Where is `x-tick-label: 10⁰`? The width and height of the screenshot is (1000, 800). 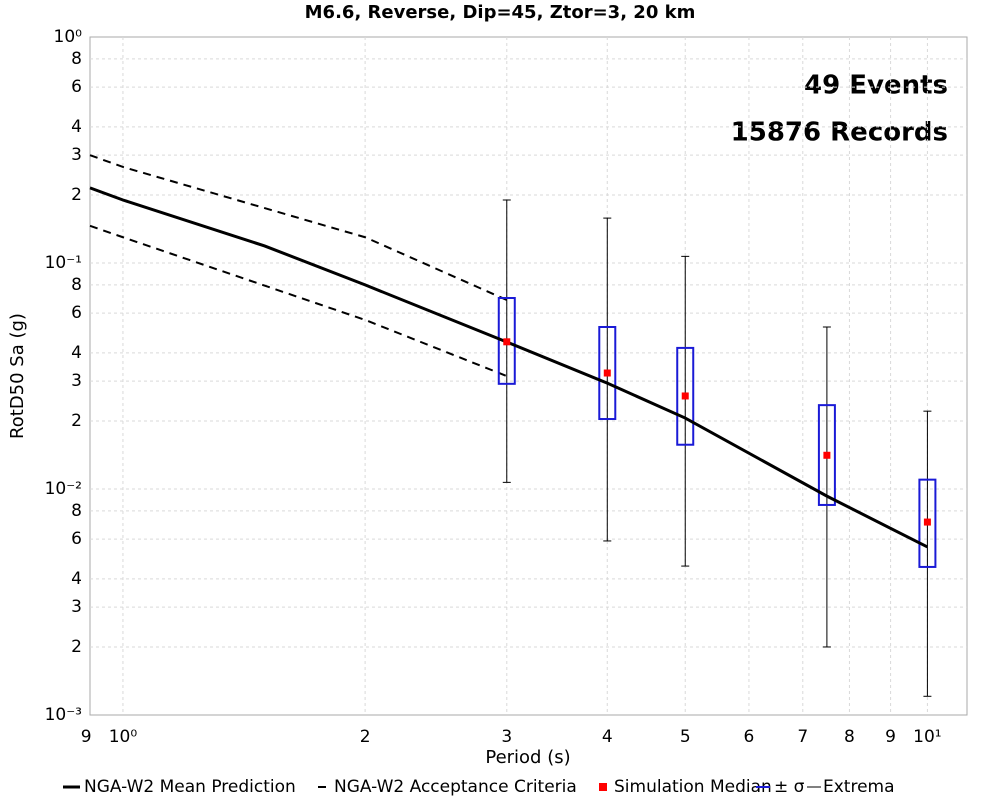 x-tick-label: 10⁰ is located at coordinates (123, 737).